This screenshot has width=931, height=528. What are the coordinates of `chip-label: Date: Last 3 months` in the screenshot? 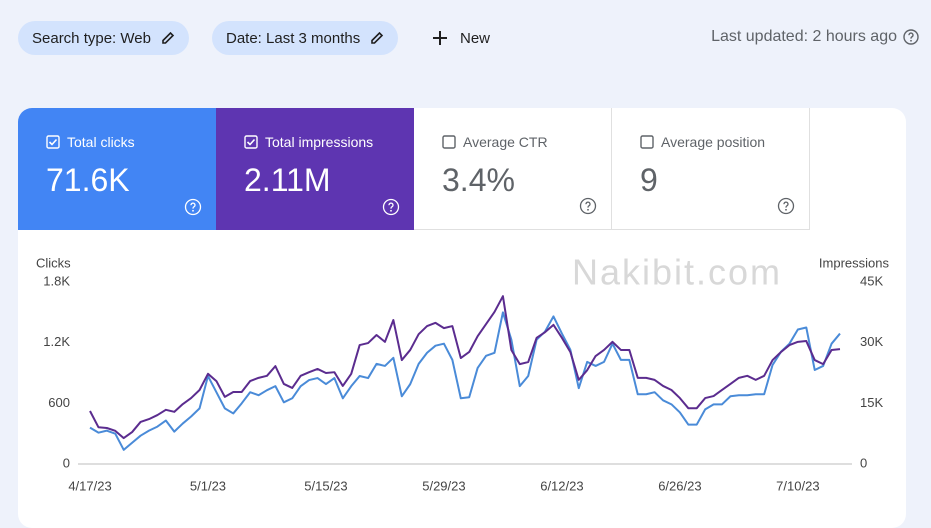 It's located at (293, 38).